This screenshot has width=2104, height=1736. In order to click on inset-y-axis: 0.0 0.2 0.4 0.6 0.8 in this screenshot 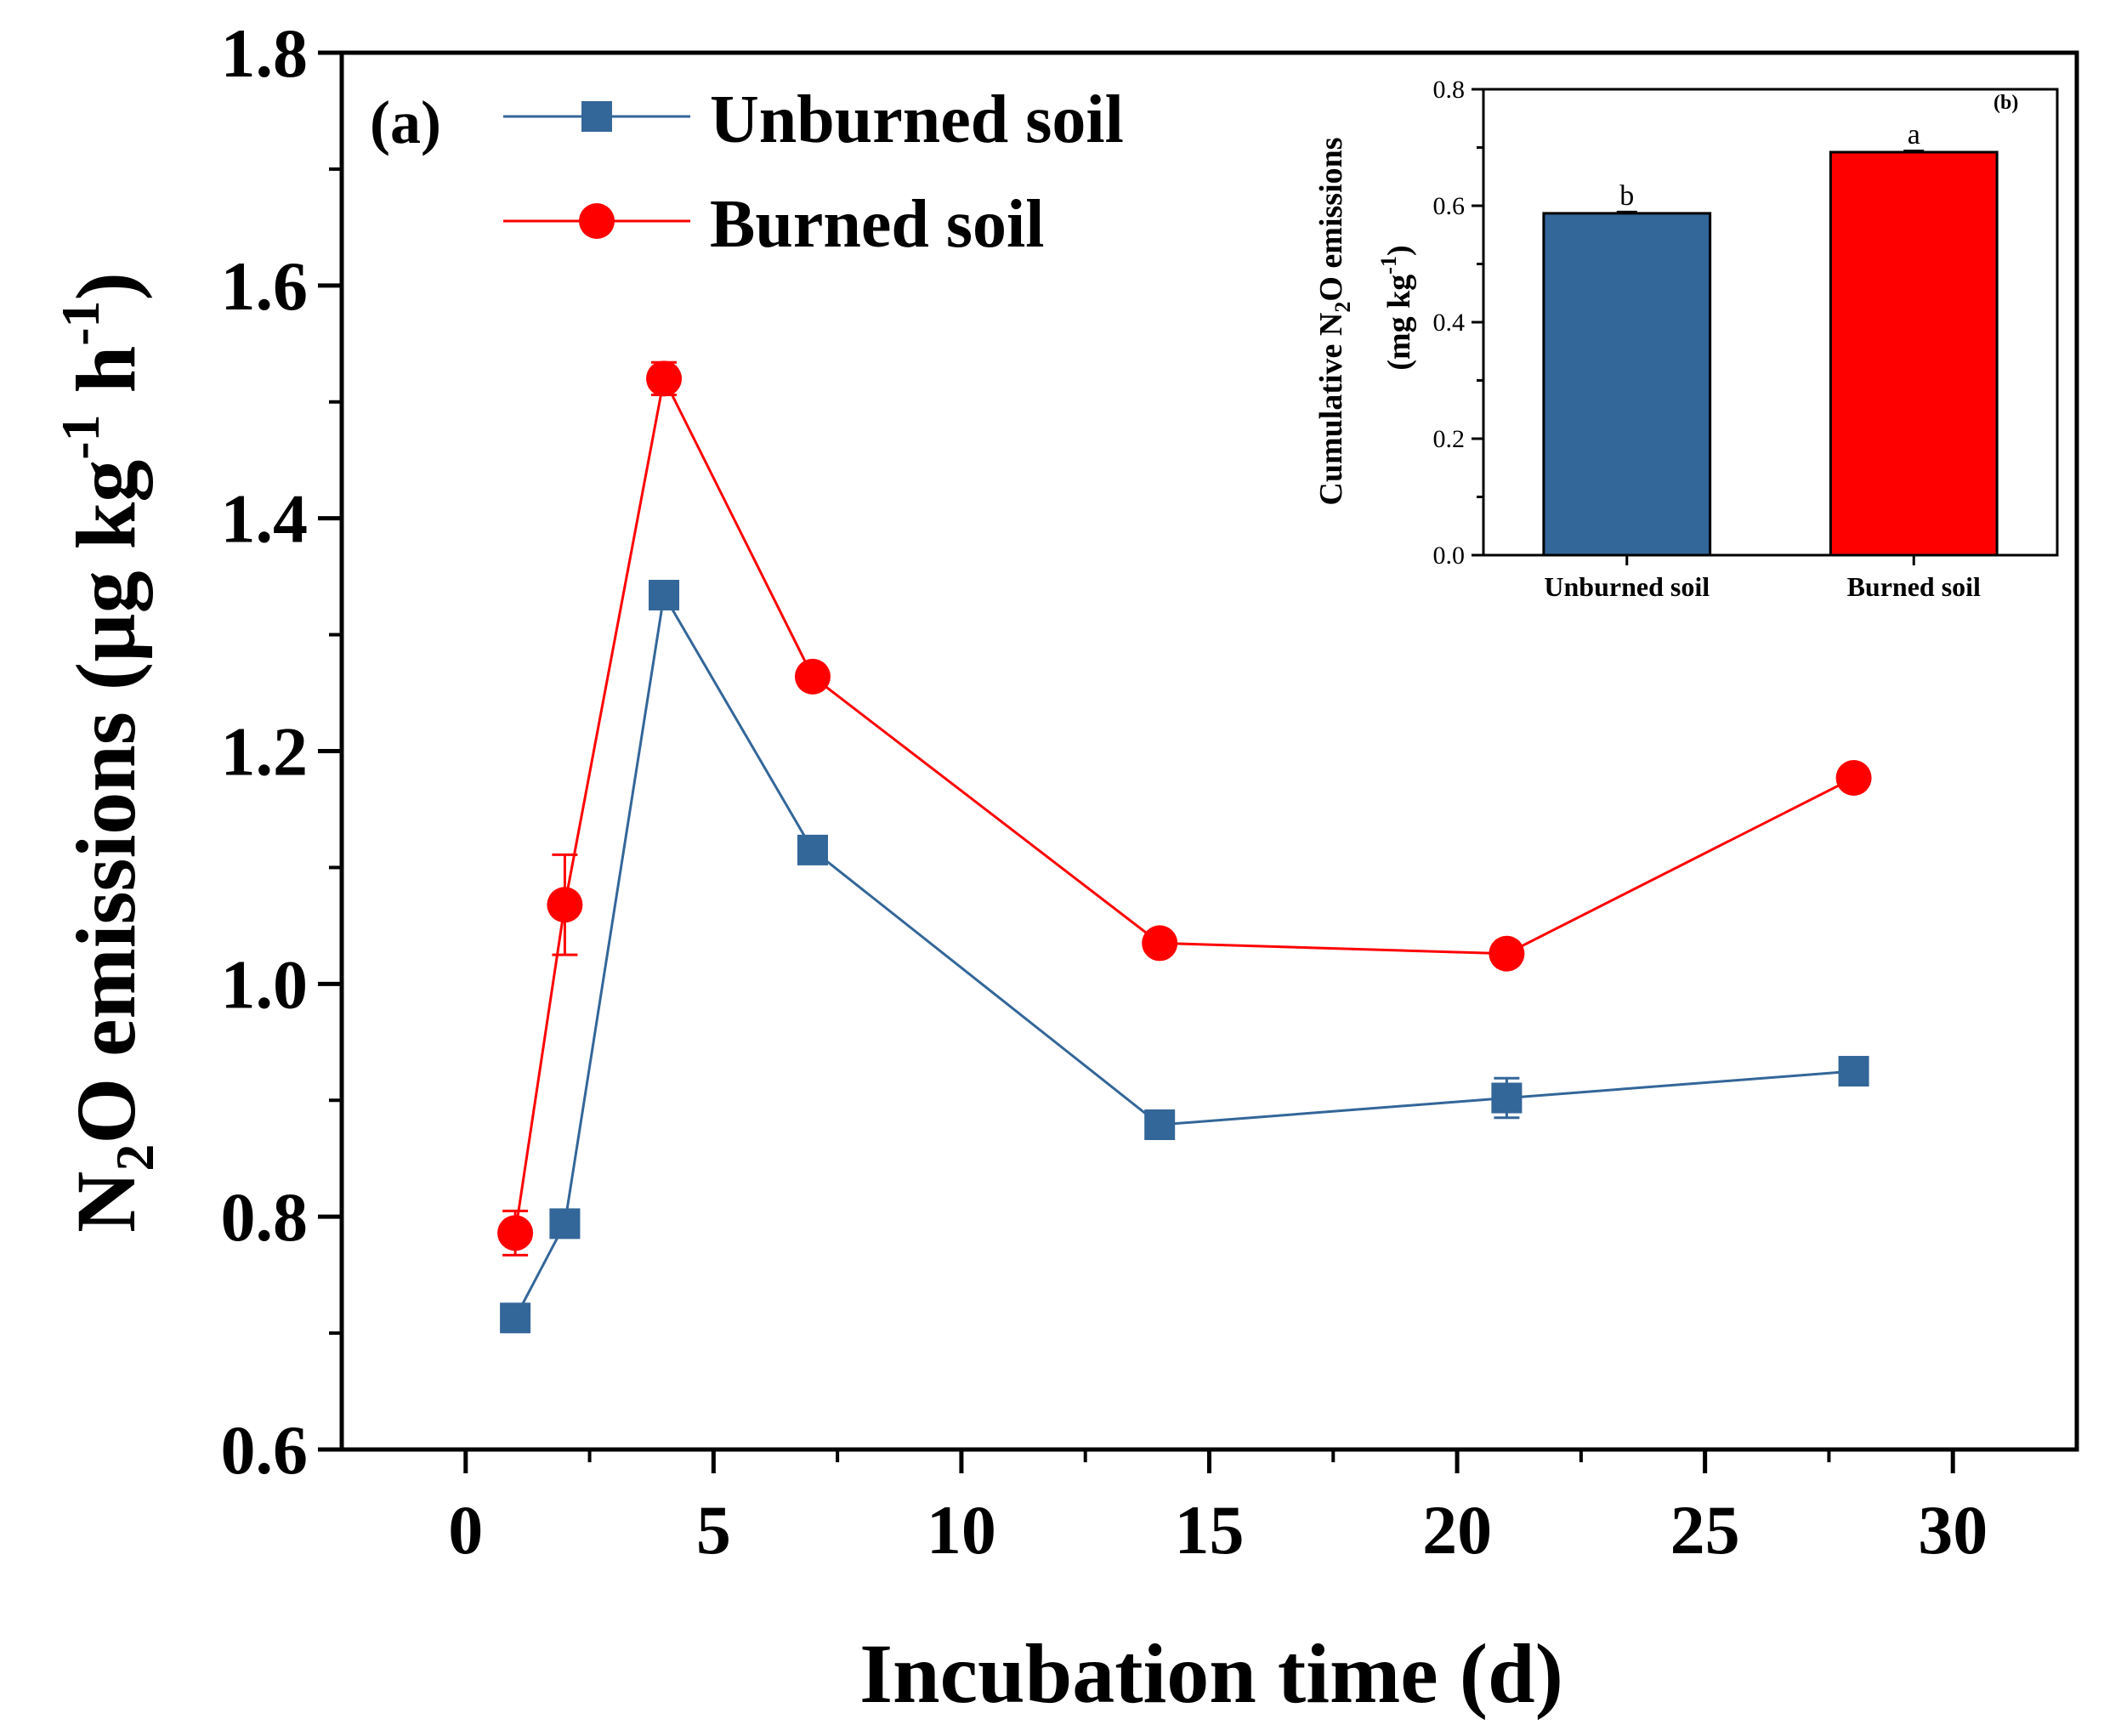, I will do `click(1458, 323)`.